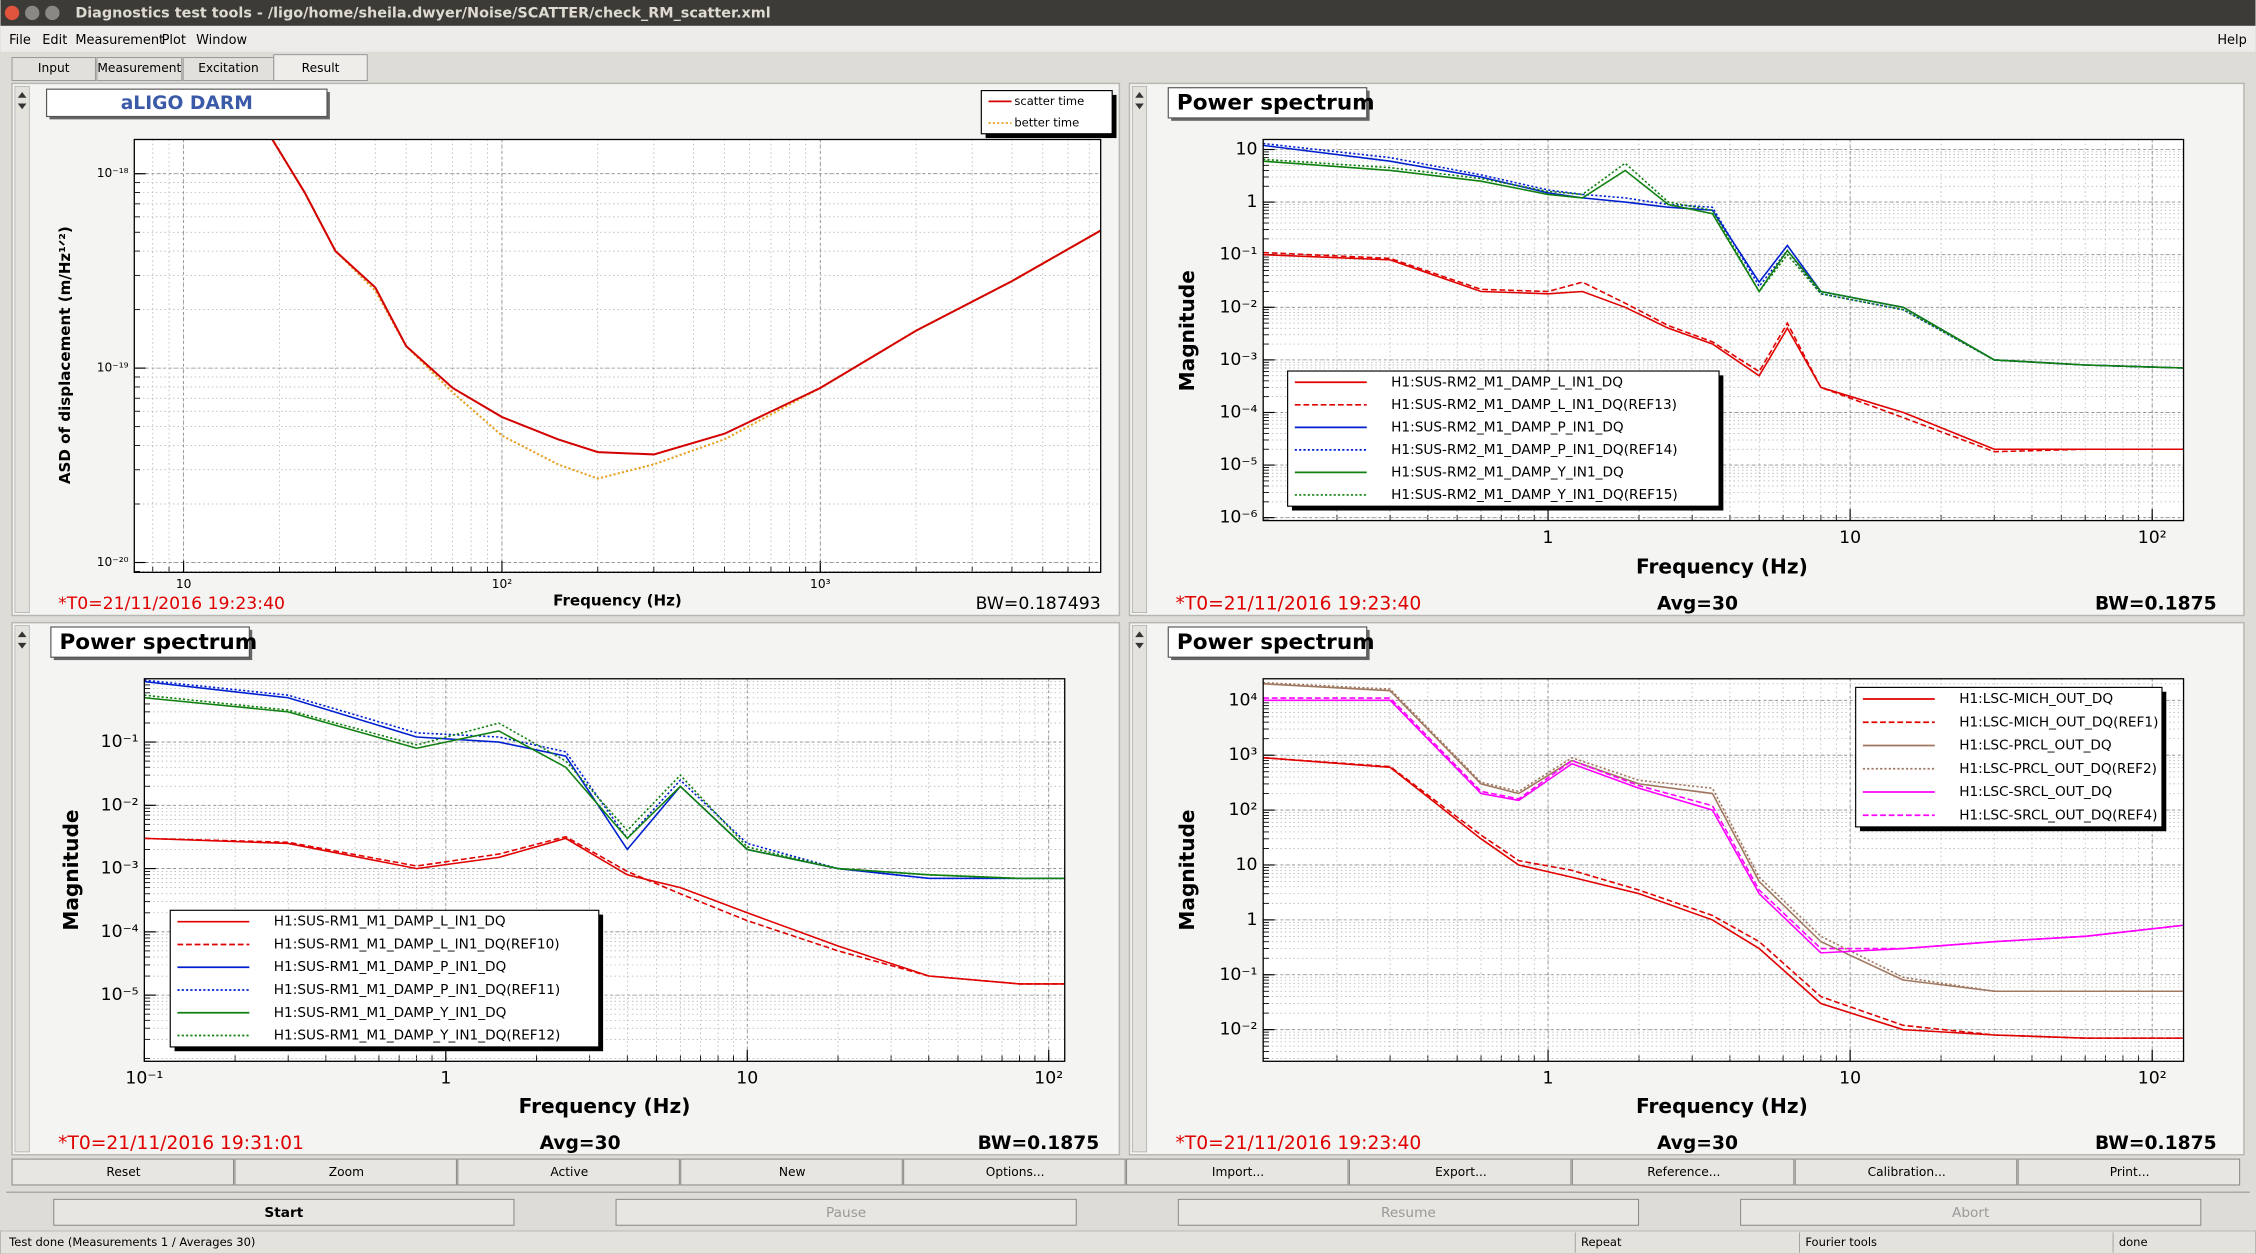 The height and width of the screenshot is (1254, 2256). What do you see at coordinates (686, 309) in the screenshot?
I see `series-group` at bounding box center [686, 309].